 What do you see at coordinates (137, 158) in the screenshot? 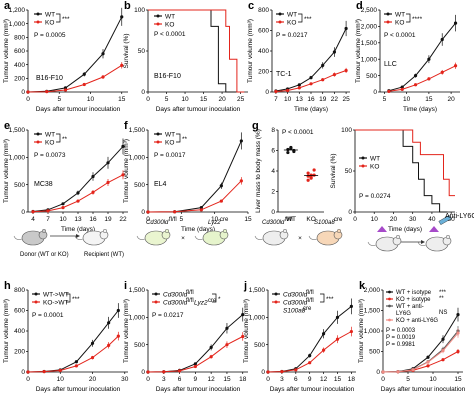
I see `f-ytick-label: 1,000` at bounding box center [137, 158].